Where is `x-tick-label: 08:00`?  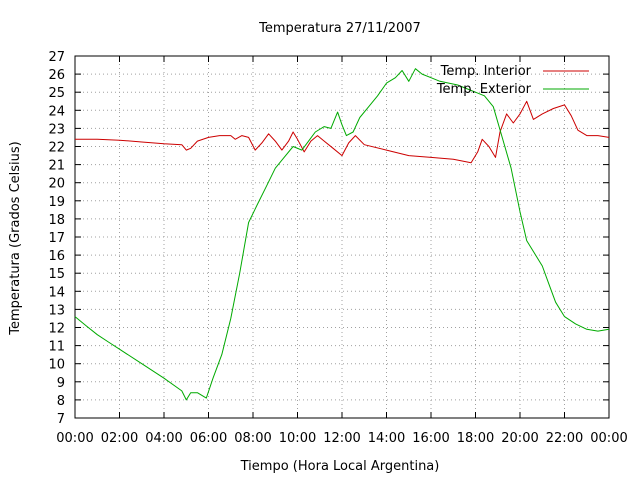
x-tick-label: 08:00 is located at coordinates (252, 438).